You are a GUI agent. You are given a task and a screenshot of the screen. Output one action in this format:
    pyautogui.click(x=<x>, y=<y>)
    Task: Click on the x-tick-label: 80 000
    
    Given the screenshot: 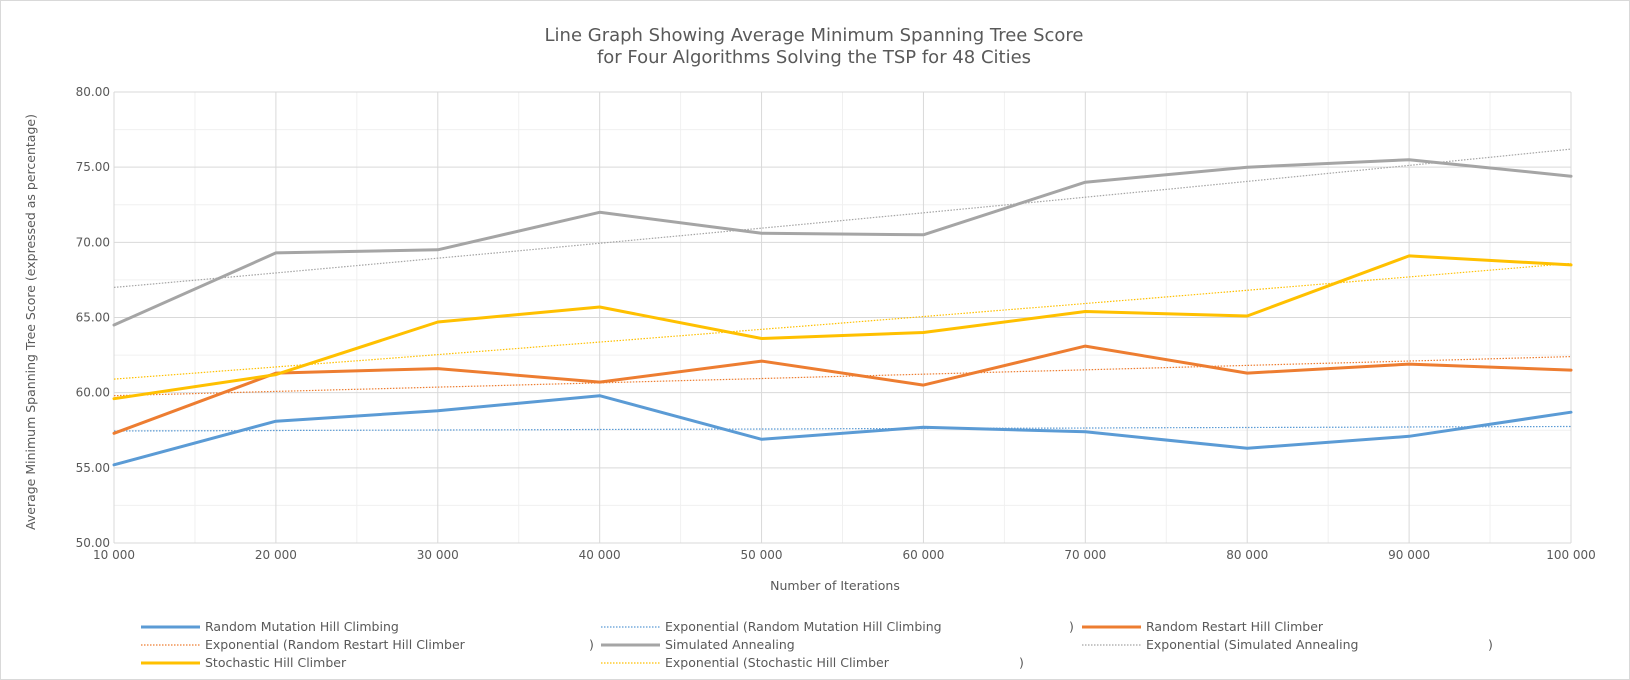 What is the action you would take?
    pyautogui.click(x=1247, y=555)
    